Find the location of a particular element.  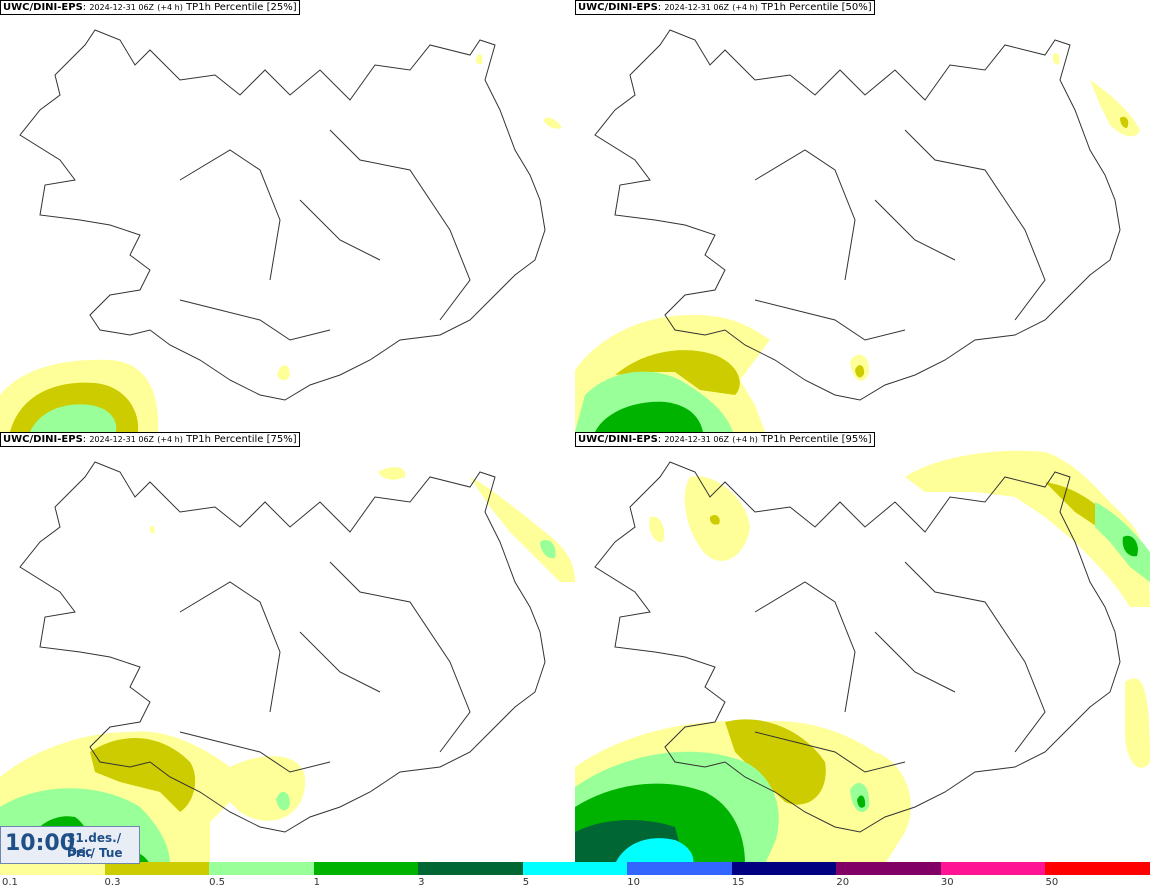

legend-label: 5 is located at coordinates (526, 882).